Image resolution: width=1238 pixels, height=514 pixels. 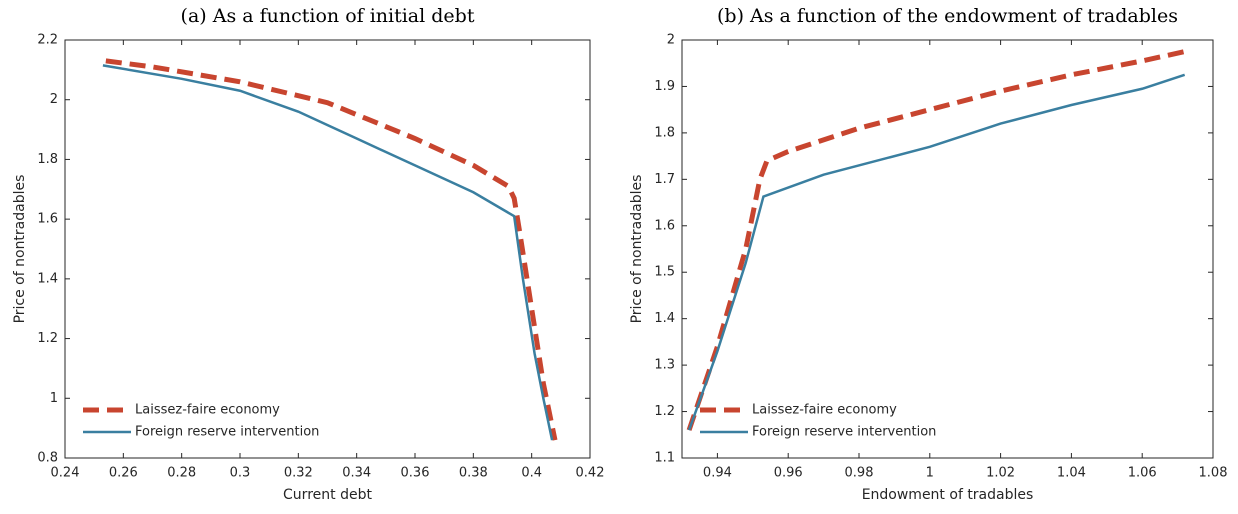 What do you see at coordinates (298, 473) in the screenshot?
I see `x-tick-label: 0.32` at bounding box center [298, 473].